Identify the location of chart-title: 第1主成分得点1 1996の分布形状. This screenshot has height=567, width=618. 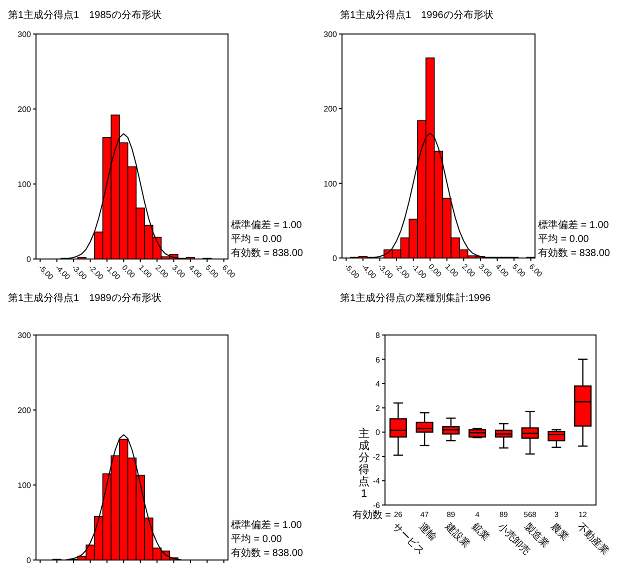
(417, 15).